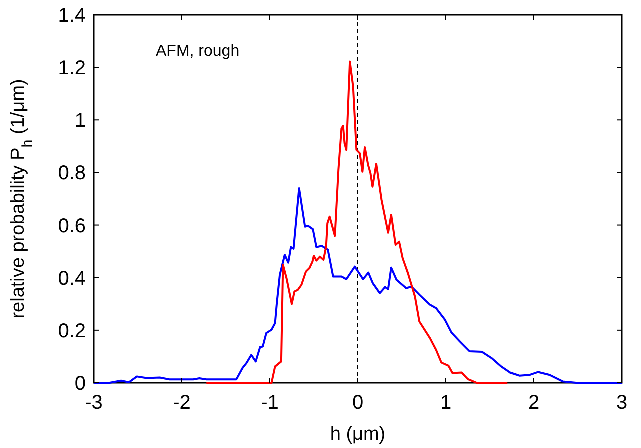  Describe the element at coordinates (80, 384) in the screenshot. I see `y-tick-label: 0` at that location.